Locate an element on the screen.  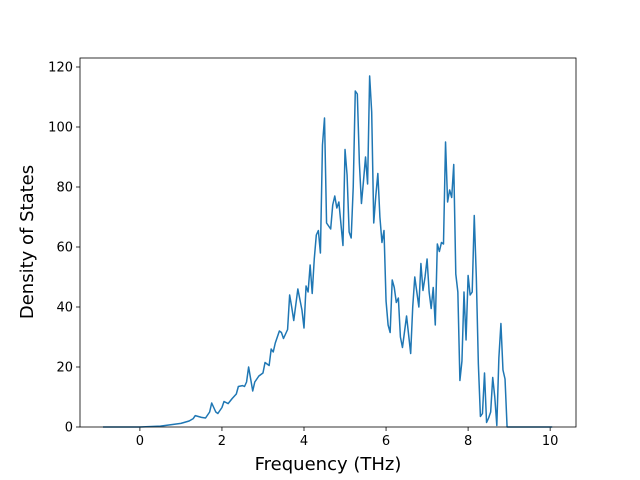
y-tick-label: 120 is located at coordinates (60, 68).